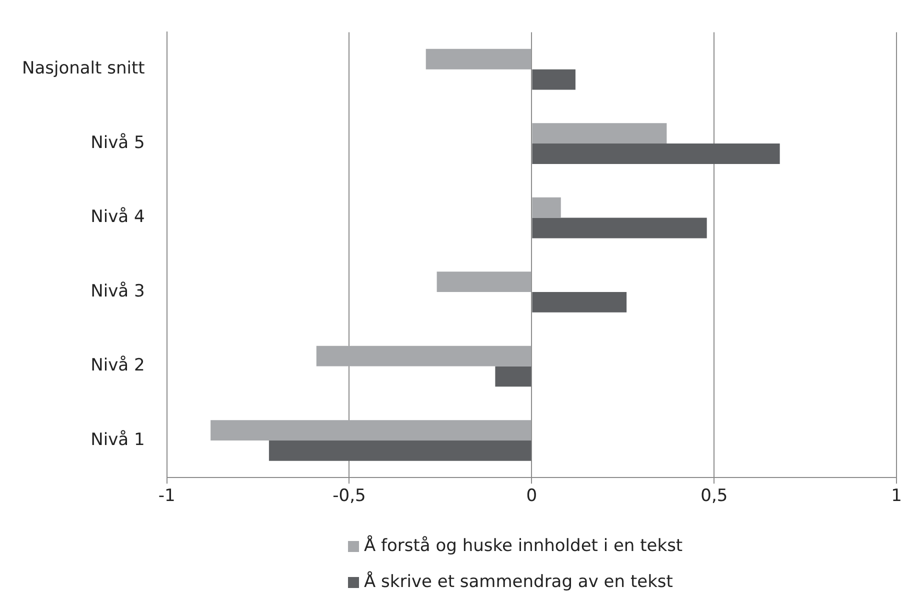 Image resolution: width=905 pixels, height=614 pixels. I want to click on x-tick-label: -1, so click(167, 496).